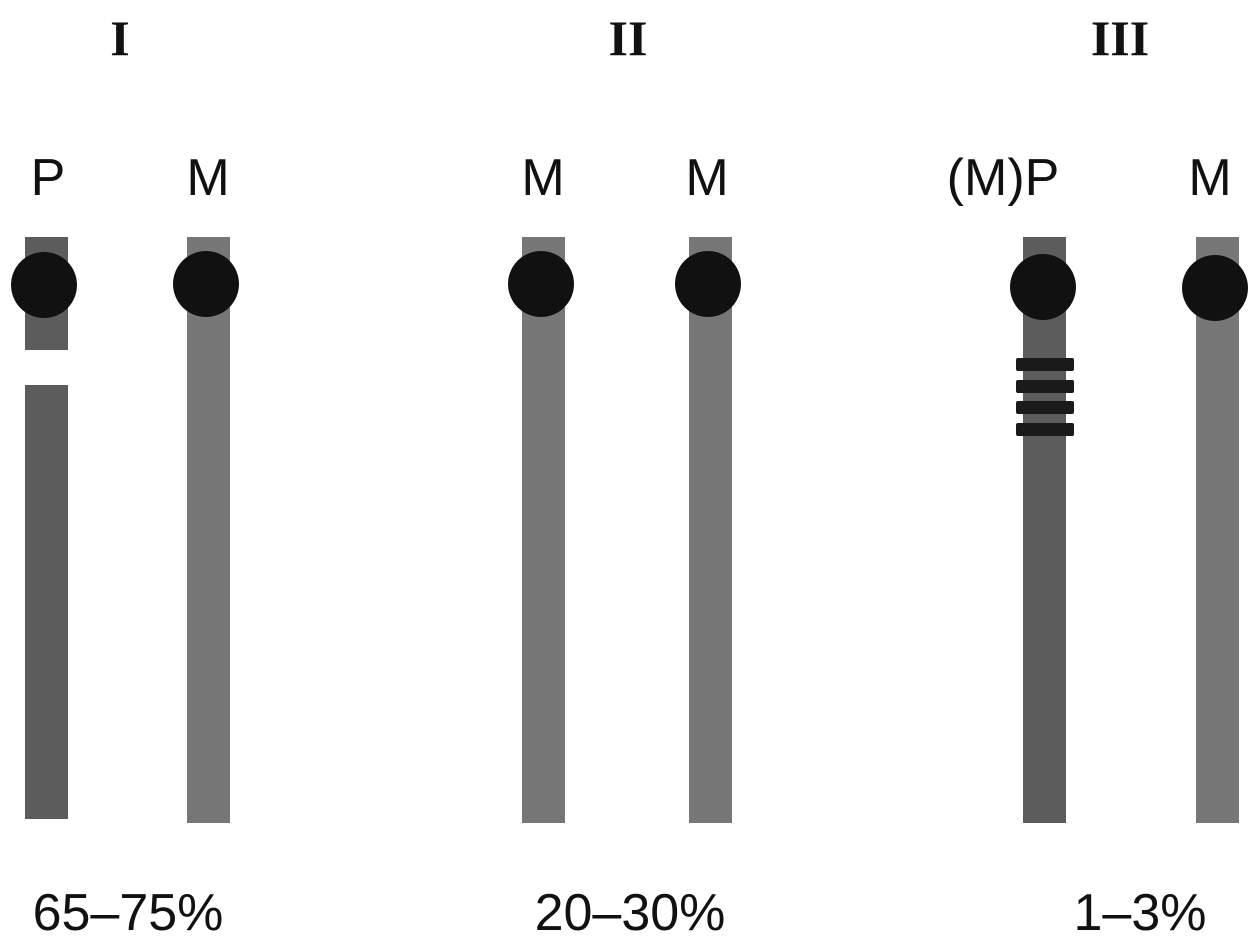 The width and height of the screenshot is (1250, 943). What do you see at coordinates (1120, 38) in the screenshot?
I see `panel-numeral: III` at bounding box center [1120, 38].